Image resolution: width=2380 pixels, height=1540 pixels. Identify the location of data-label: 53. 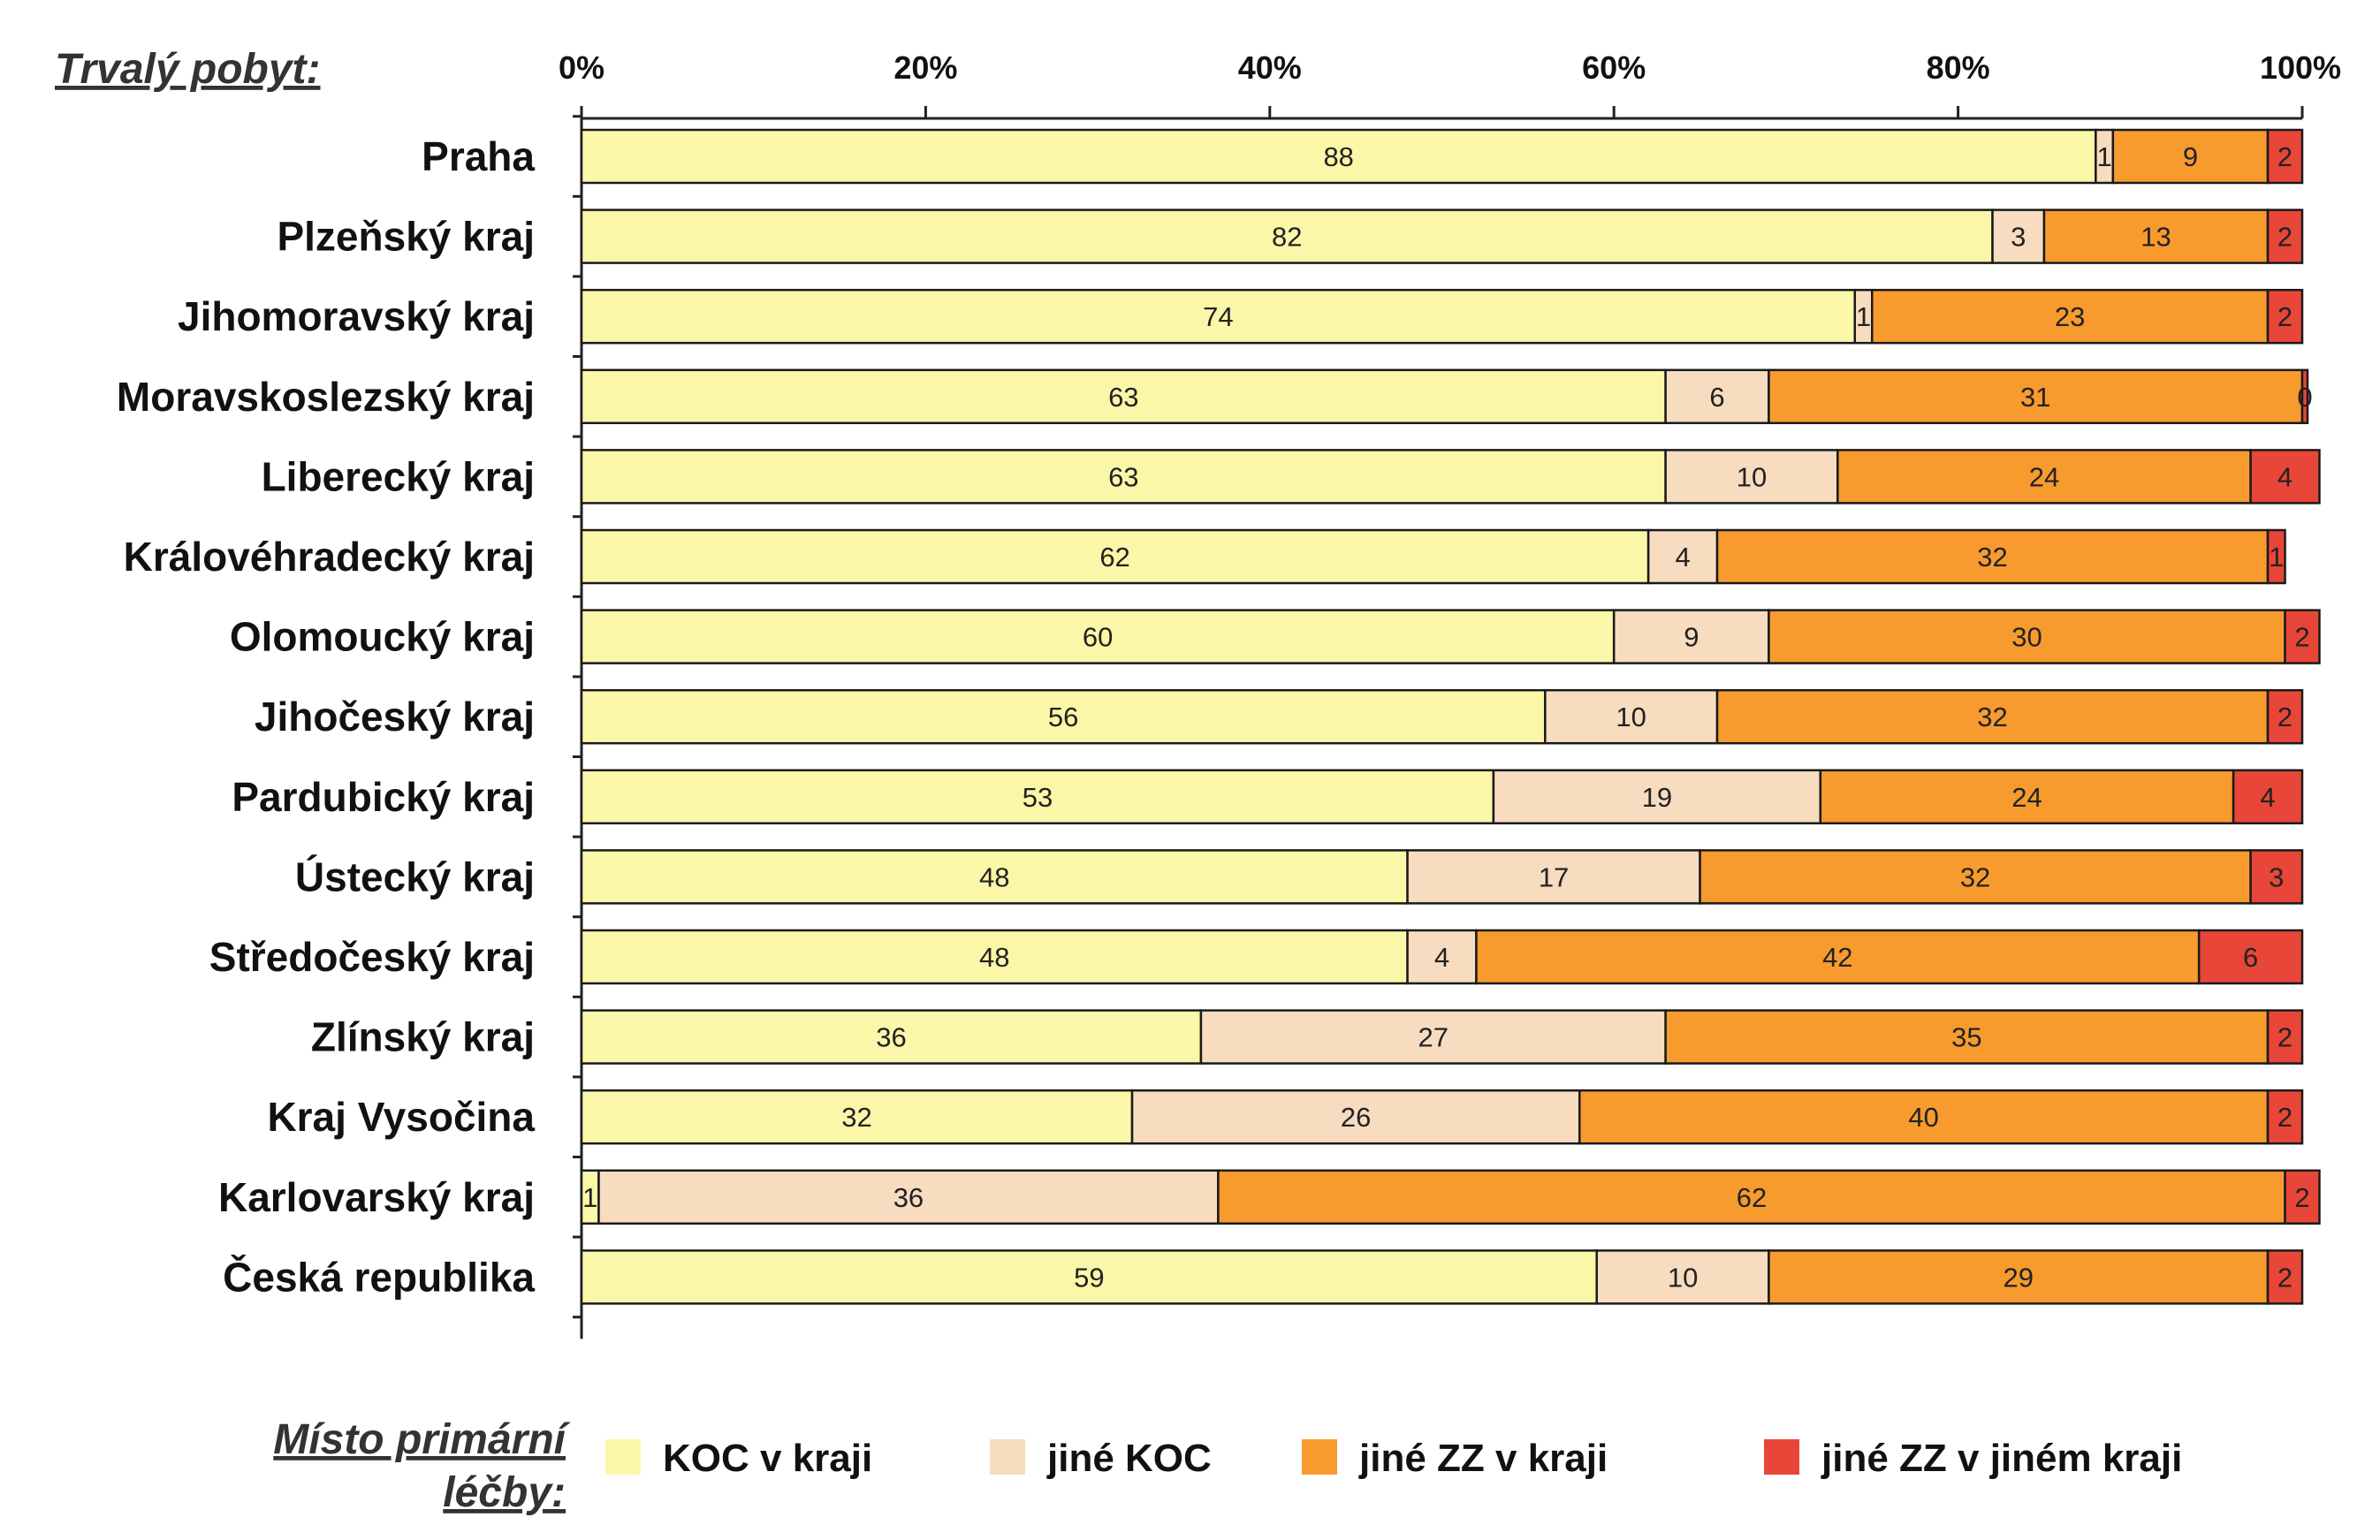
(1038, 797).